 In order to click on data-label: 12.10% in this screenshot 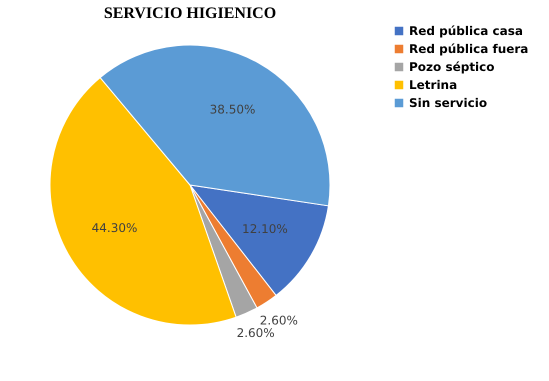, I will do `click(265, 229)`.